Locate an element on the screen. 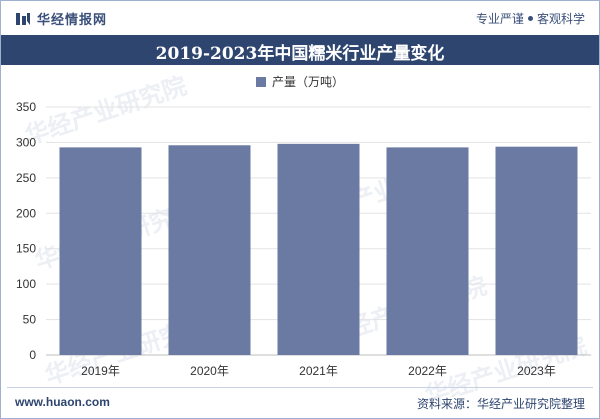 The width and height of the screenshot is (600, 419). legend-swatch is located at coordinates (260, 81).